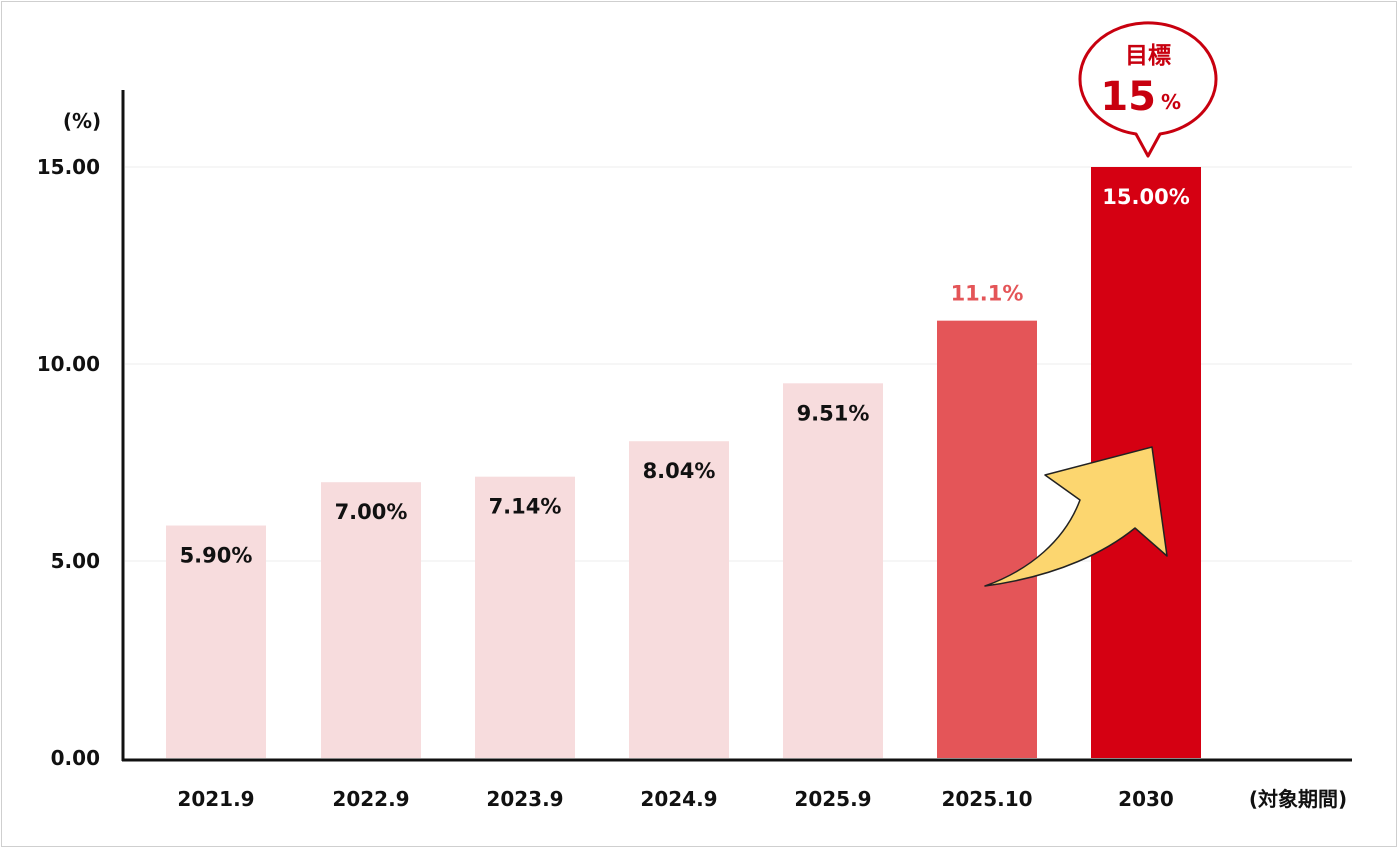 This screenshot has width=1400, height=850. What do you see at coordinates (986, 799) in the screenshot?
I see `x-tick-label: 2025.10` at bounding box center [986, 799].